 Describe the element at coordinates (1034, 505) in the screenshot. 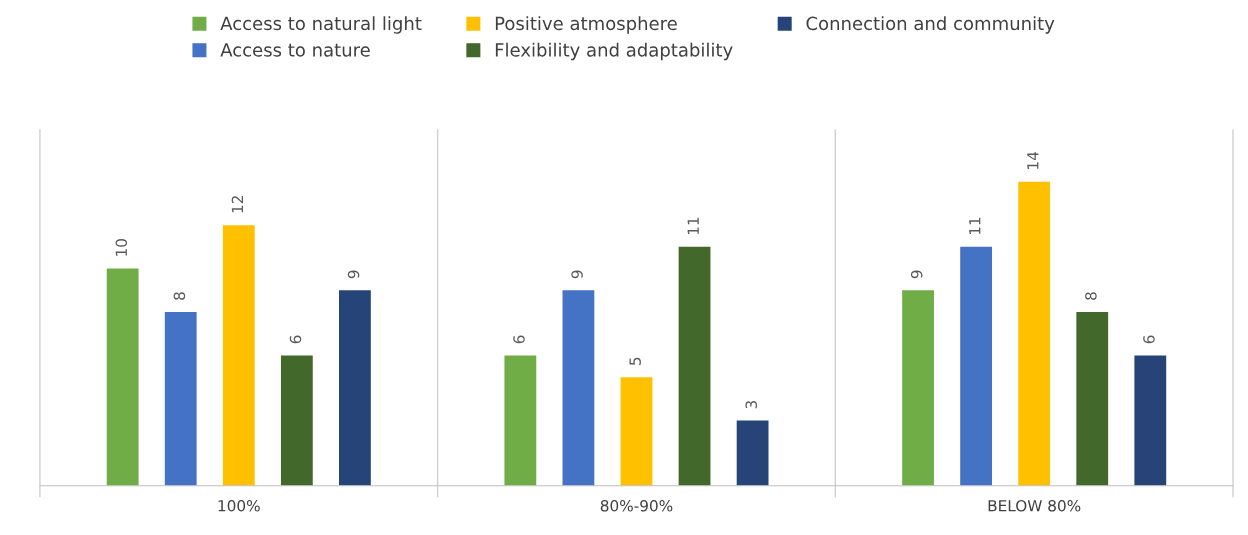

I see `x-tick-label: BELOW 80%` at that location.